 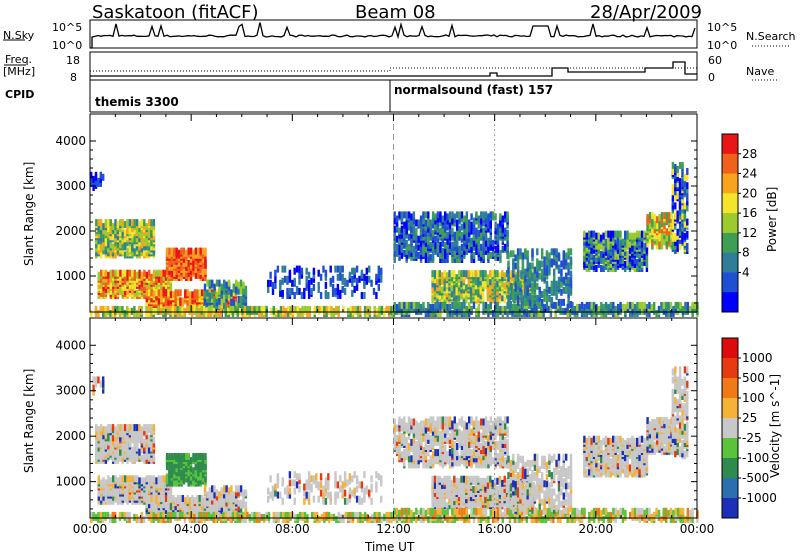 What do you see at coordinates (746, 272) in the screenshot?
I see `colorbar-tick-label: 4` at bounding box center [746, 272].